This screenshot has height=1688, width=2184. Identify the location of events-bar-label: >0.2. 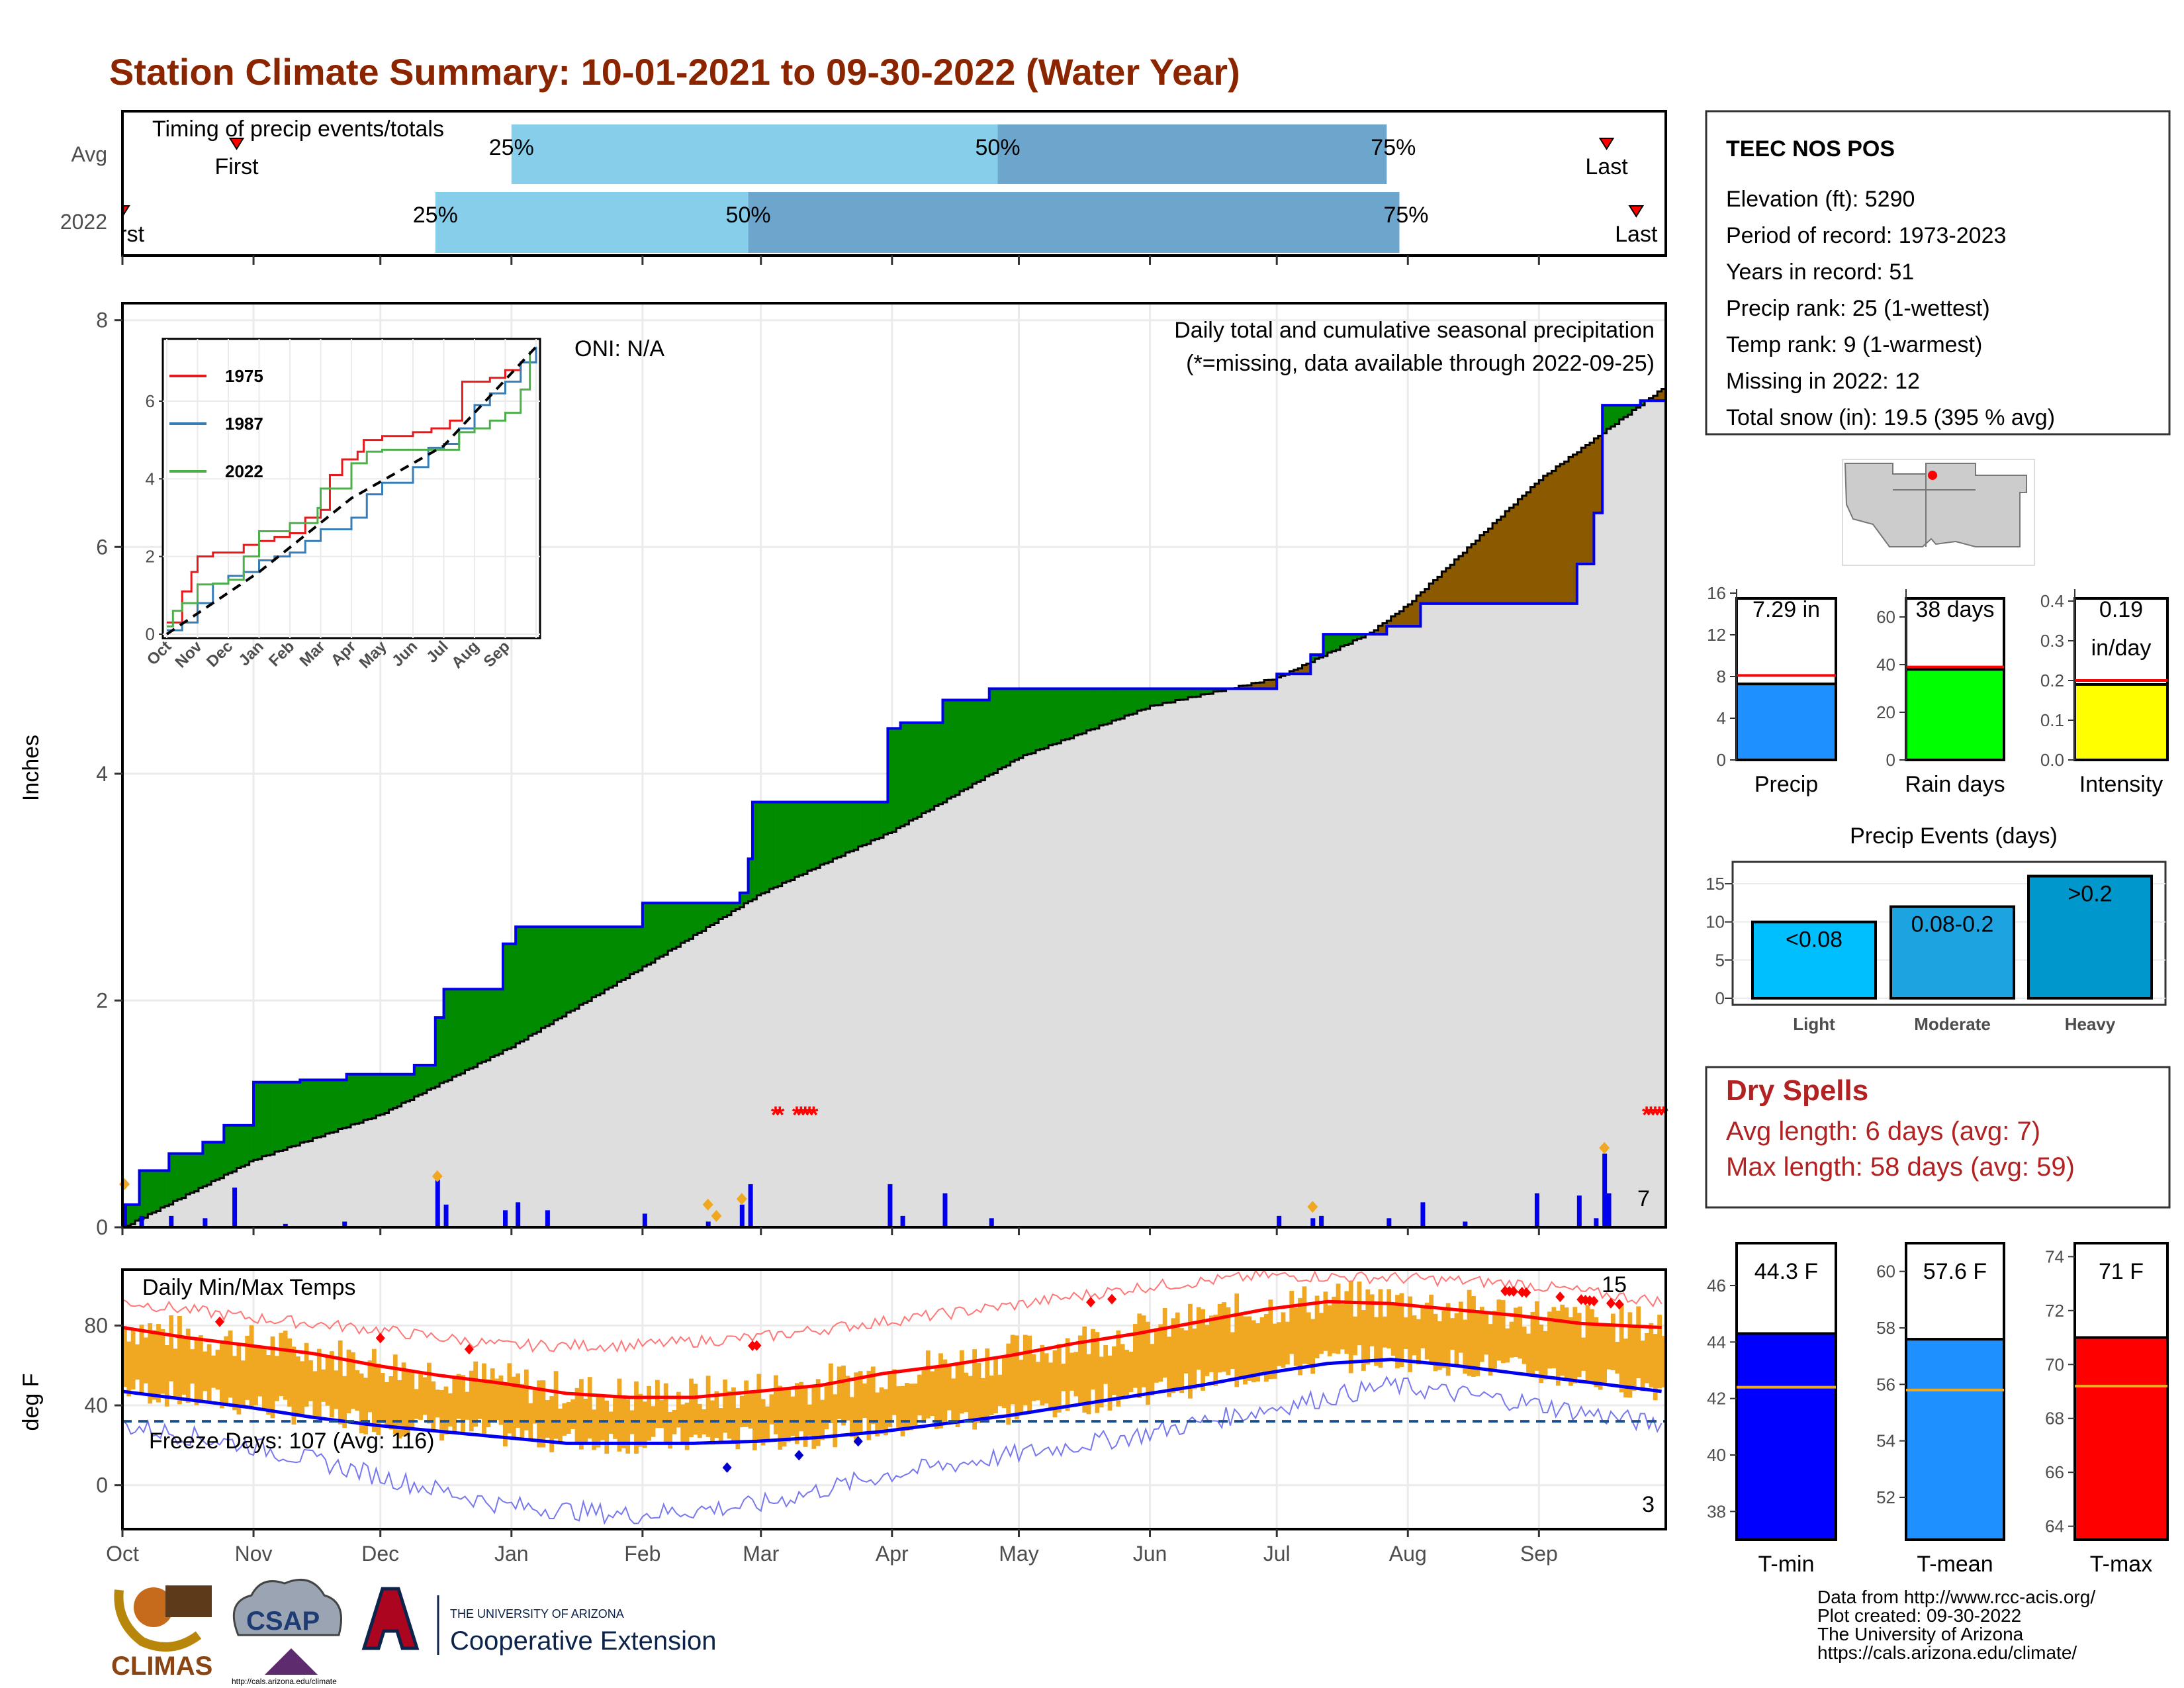
(2090, 894).